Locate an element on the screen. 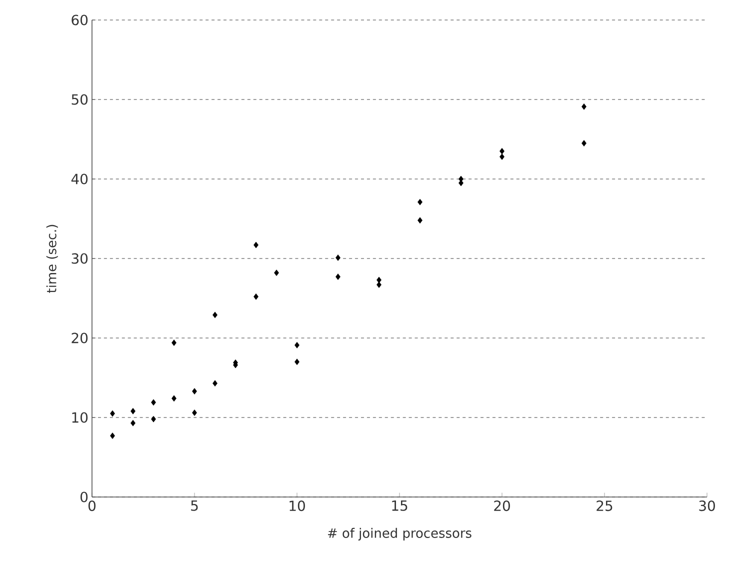 This screenshot has width=736, height=564. x-tick-label: 25 is located at coordinates (604, 506).